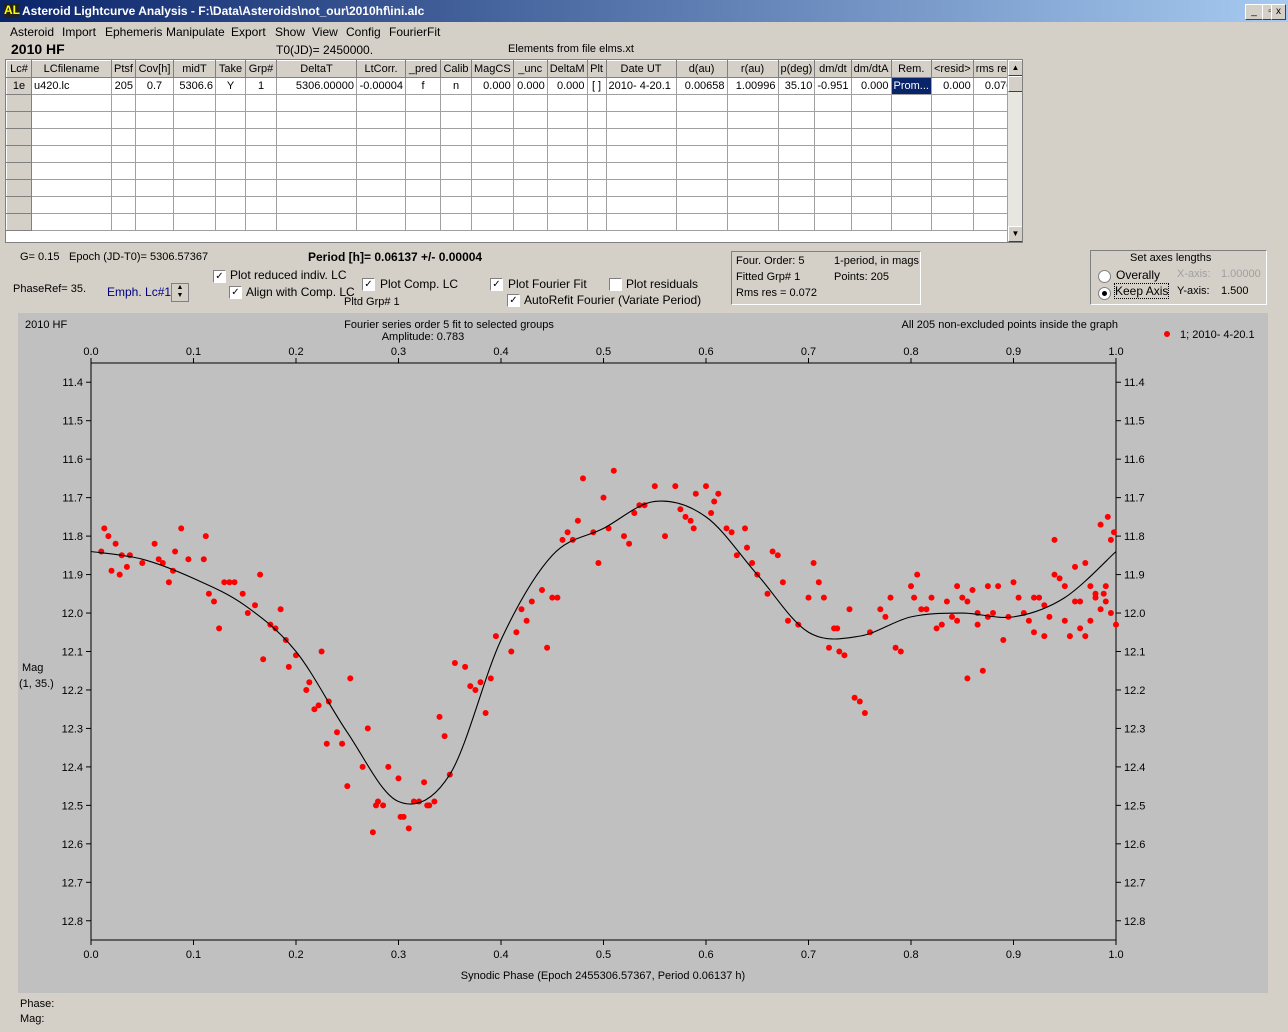 This screenshot has width=1288, height=1032. I want to click on autorefit-checkbox: ✓, so click(513, 300).